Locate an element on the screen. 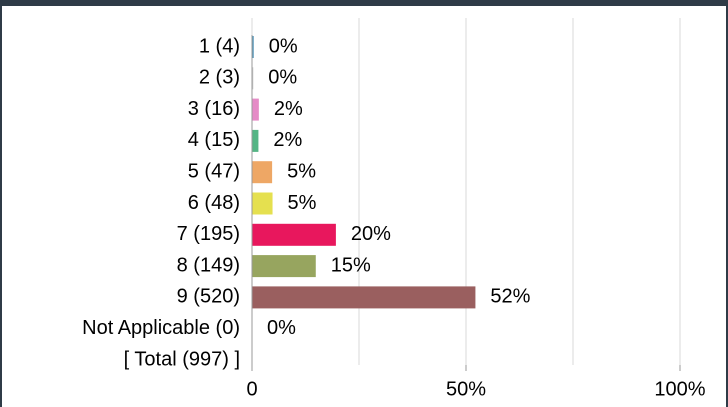 Image resolution: width=728 pixels, height=407 pixels. category-label: 4 (15) is located at coordinates (214, 140).